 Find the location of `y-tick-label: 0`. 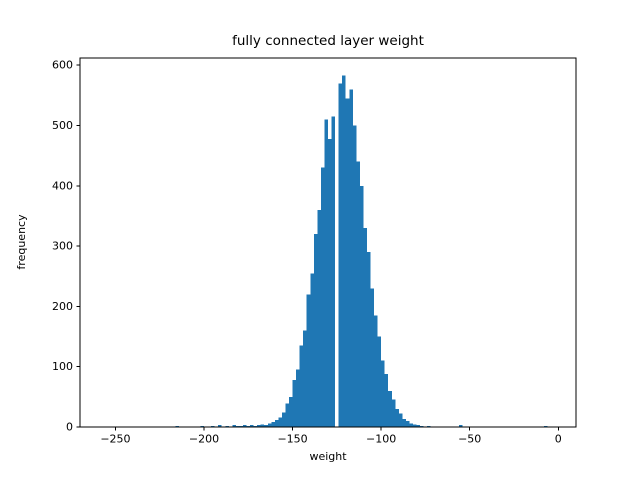

y-tick-label: 0 is located at coordinates (69, 427).